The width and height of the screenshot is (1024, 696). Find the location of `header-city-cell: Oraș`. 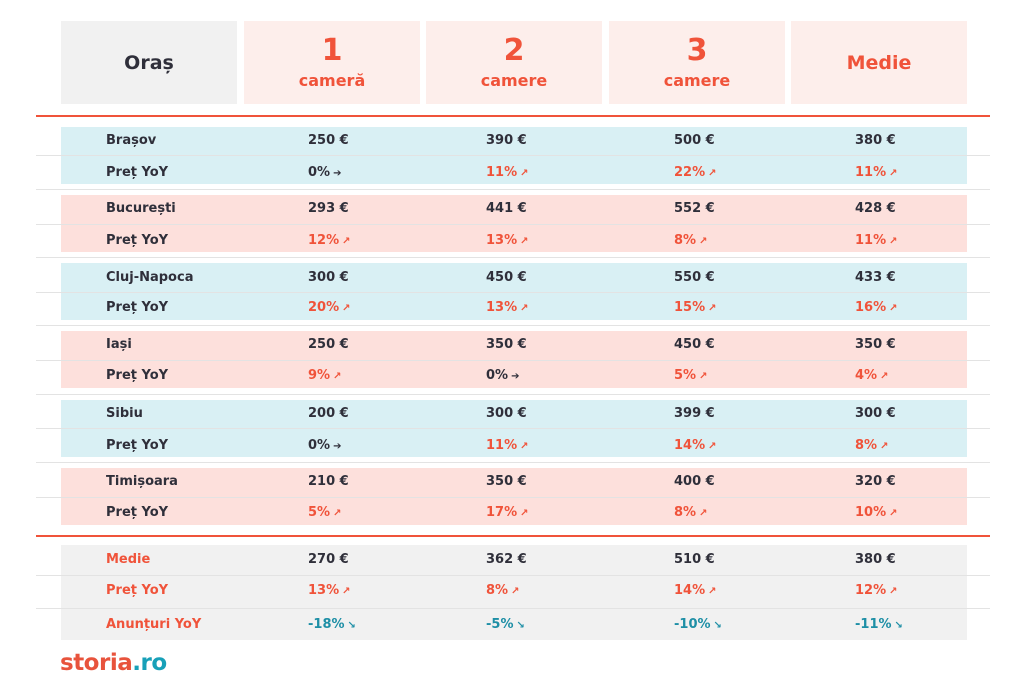

header-city-cell: Oraș is located at coordinates (149, 62).